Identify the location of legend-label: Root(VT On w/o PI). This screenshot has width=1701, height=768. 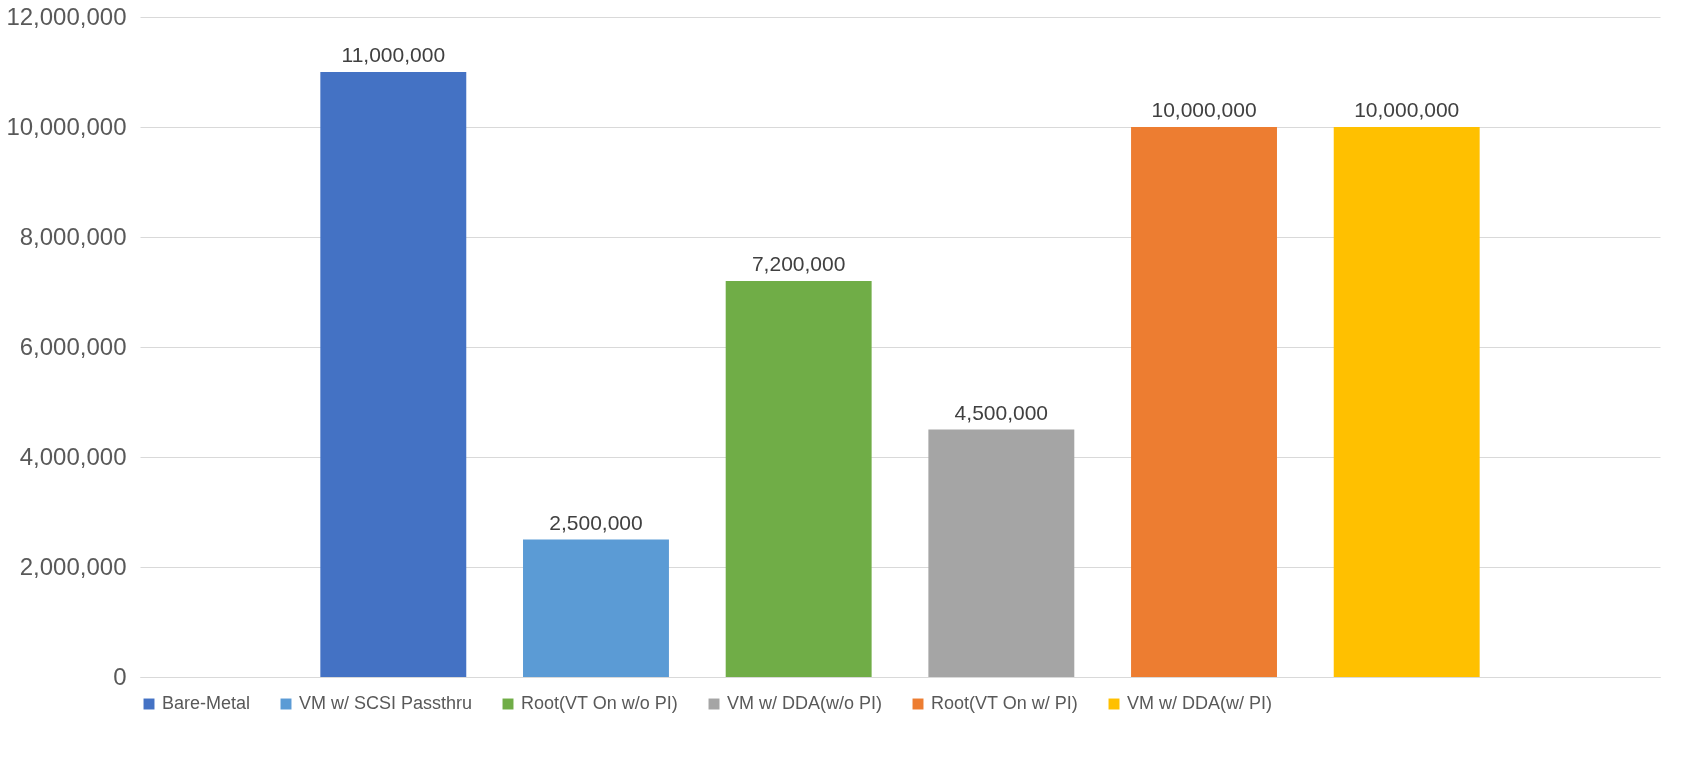
(599, 703).